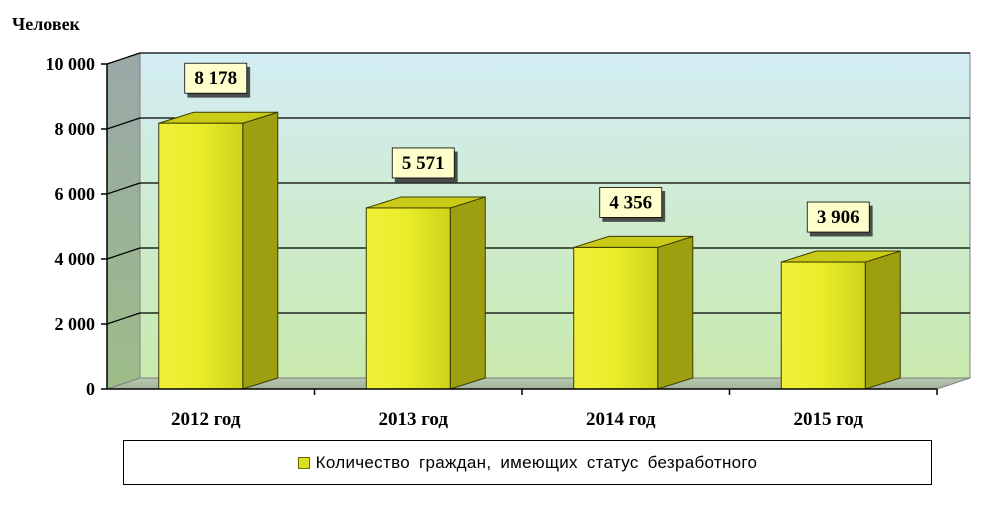  What do you see at coordinates (621, 419) in the screenshot?
I see `x-tick-label: 2014 год` at bounding box center [621, 419].